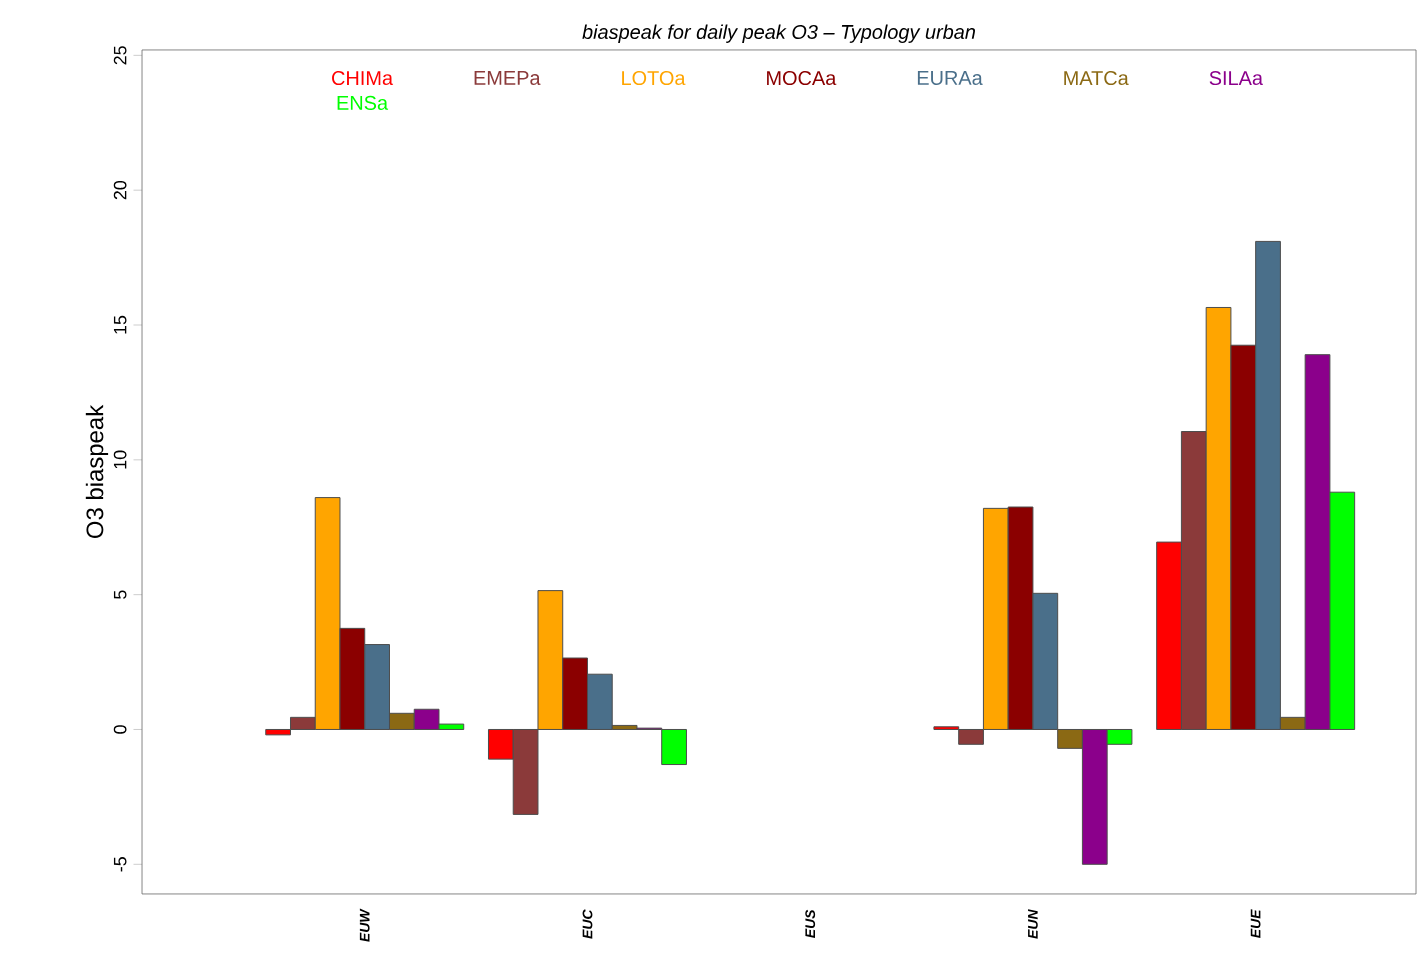  Describe the element at coordinates (120, 594) in the screenshot. I see `y-tick-label: 5` at that location.